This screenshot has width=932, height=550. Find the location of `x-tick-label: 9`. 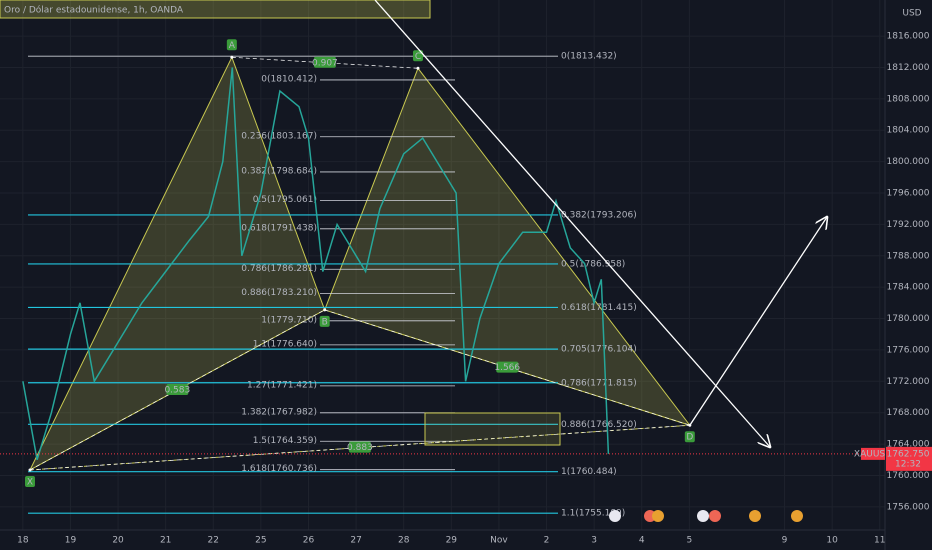

x-tick-label: 9 is located at coordinates (785, 541).